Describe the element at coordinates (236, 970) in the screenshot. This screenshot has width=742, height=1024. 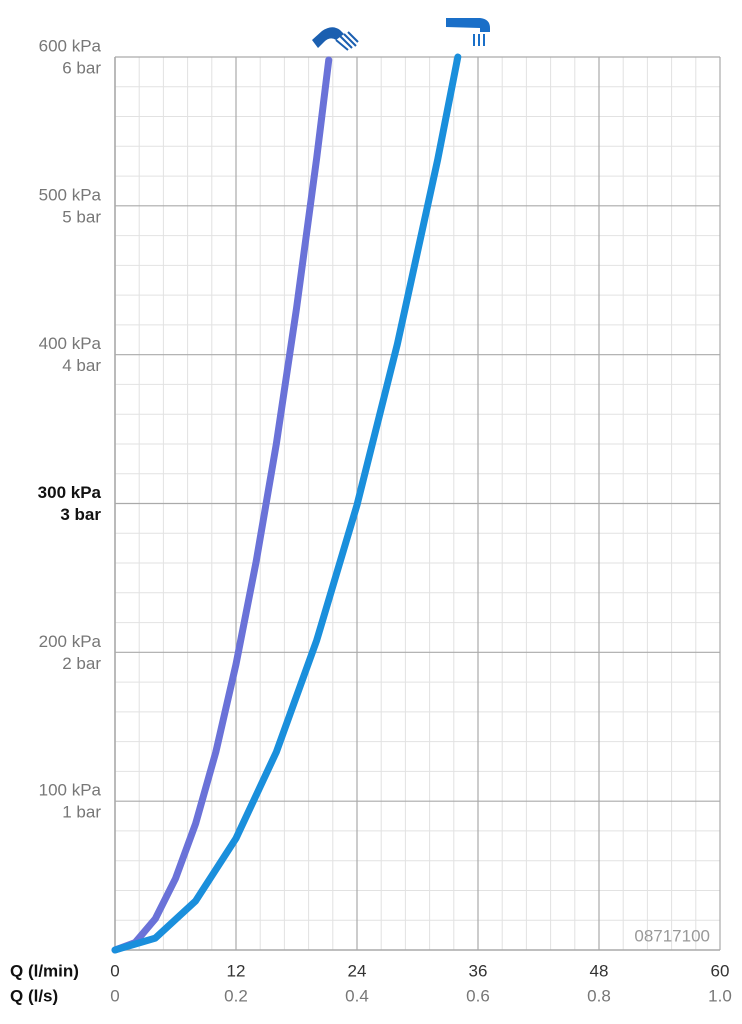
I see `x-tick-label: 12` at that location.